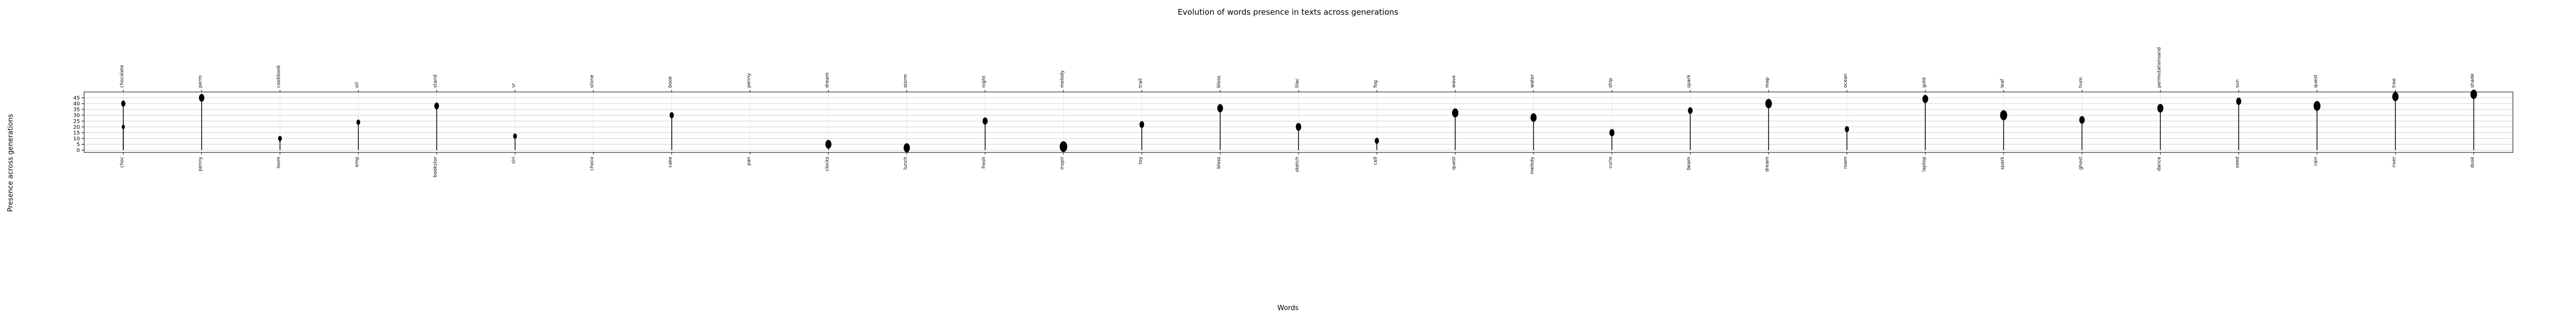  What do you see at coordinates (2080, 163) in the screenshot?
I see `x-tick-label-bottom: ghost` at bounding box center [2080, 163].